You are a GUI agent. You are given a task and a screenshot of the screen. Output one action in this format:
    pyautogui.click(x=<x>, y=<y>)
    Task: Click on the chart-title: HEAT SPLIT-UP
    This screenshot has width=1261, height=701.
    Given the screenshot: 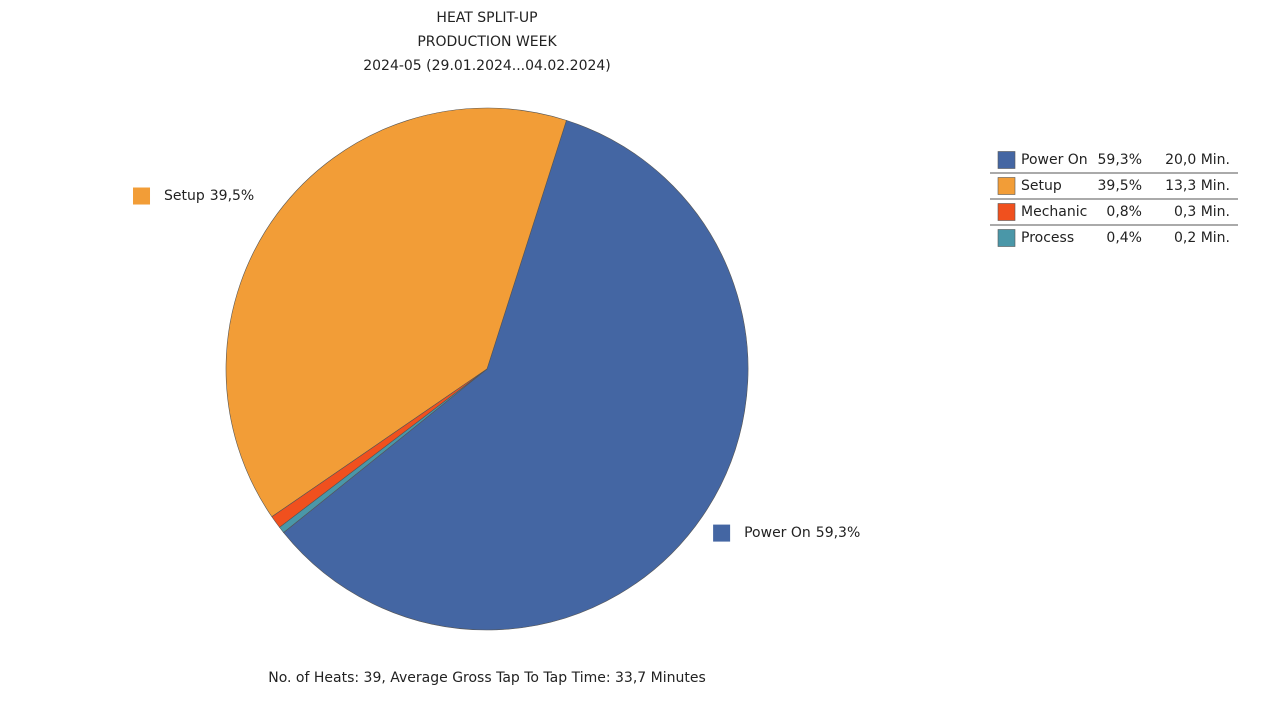 What is the action you would take?
    pyautogui.click(x=486, y=18)
    